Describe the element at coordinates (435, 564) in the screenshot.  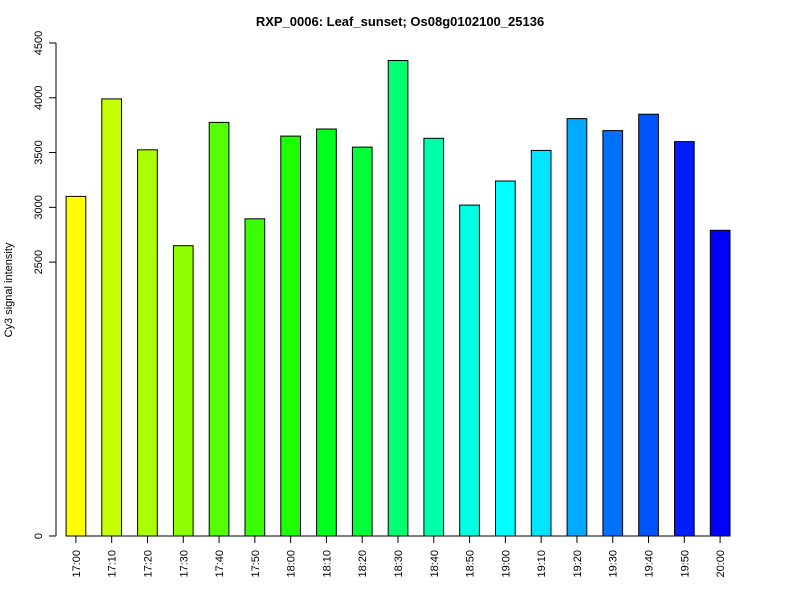
I see `x-tick-label: 18:40` at that location.